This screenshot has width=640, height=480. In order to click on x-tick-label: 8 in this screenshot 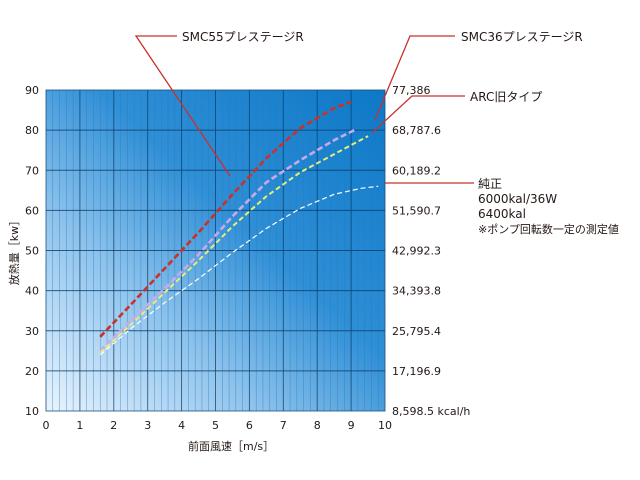, I will do `click(317, 425)`.